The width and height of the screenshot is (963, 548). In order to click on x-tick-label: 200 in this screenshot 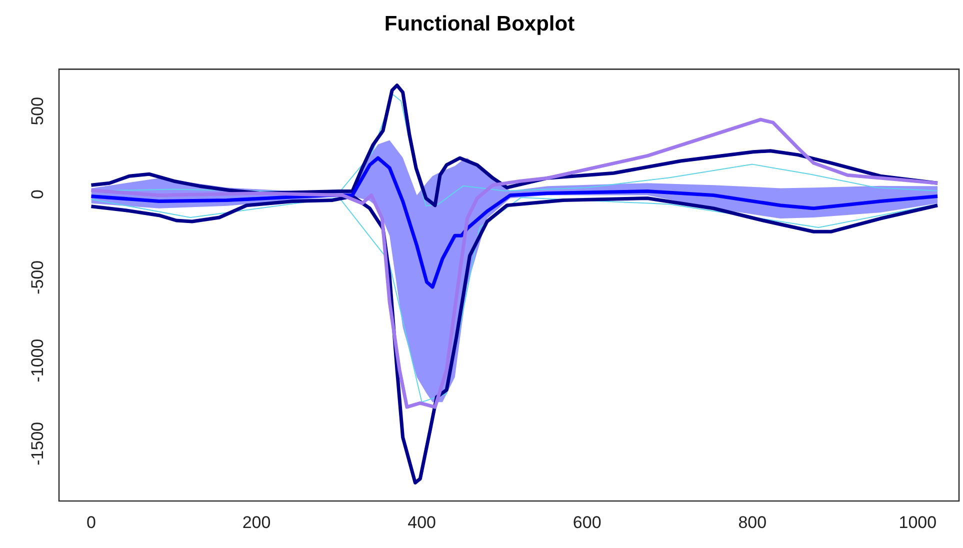, I will do `click(256, 522)`.